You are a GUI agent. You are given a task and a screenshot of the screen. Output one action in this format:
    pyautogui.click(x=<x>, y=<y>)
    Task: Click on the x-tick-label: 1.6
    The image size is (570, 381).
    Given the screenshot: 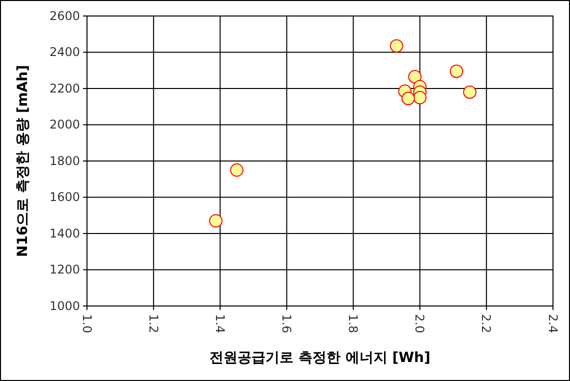 What is the action you would take?
    pyautogui.click(x=287, y=324)
    